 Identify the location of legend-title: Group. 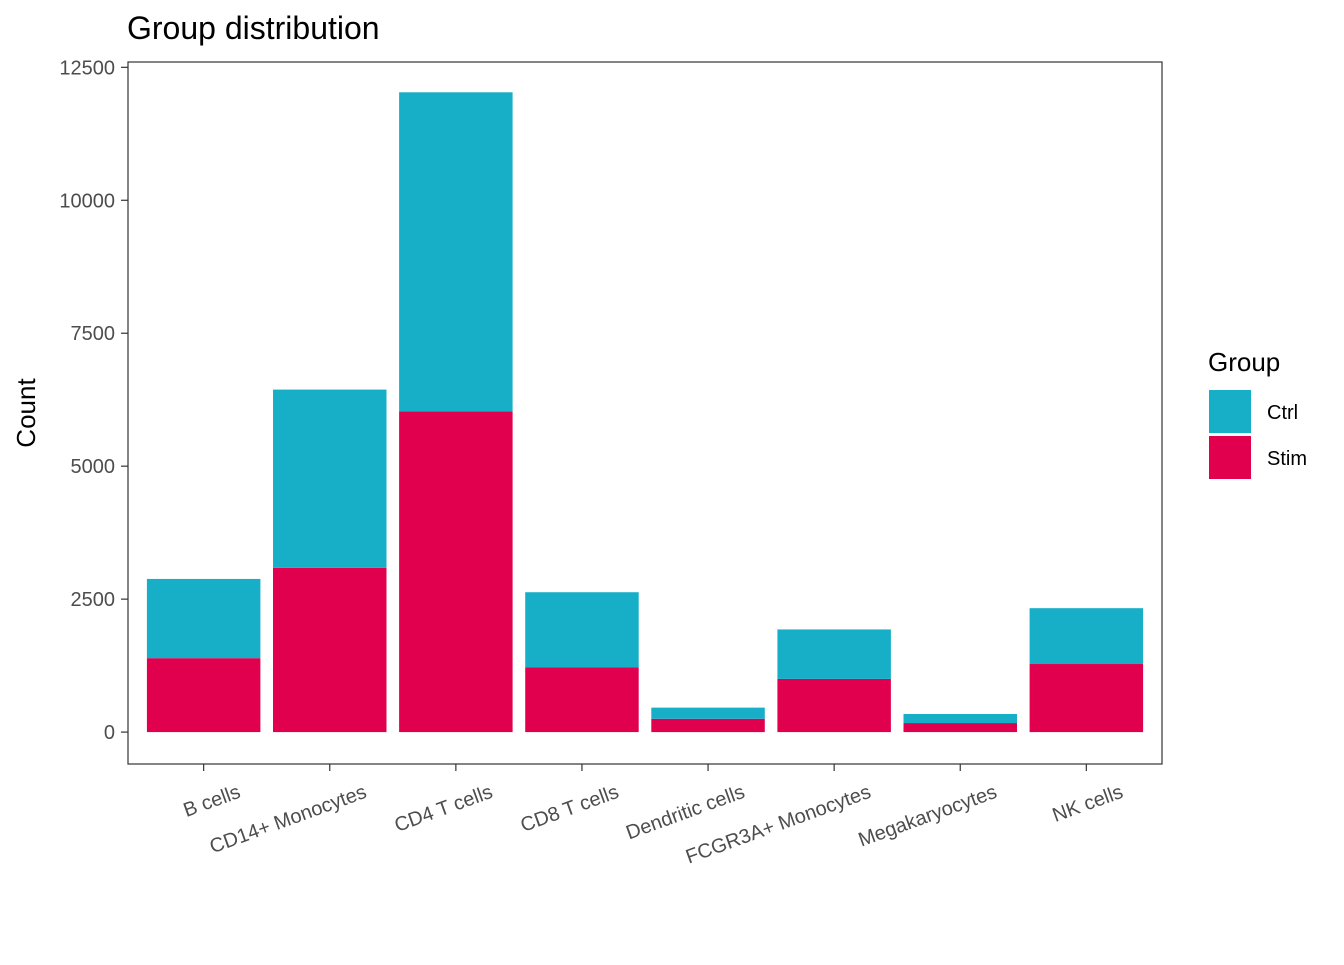
(1244, 362).